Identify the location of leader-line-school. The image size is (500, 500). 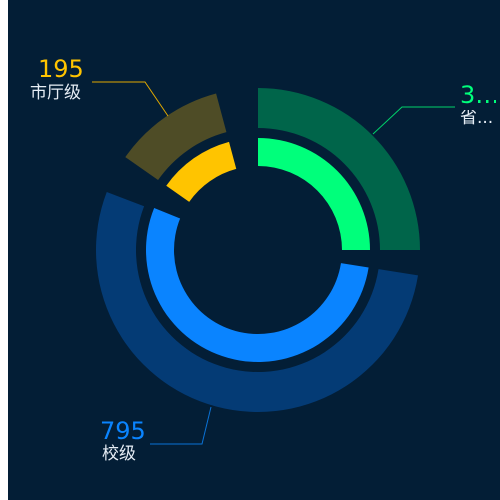
(181, 425).